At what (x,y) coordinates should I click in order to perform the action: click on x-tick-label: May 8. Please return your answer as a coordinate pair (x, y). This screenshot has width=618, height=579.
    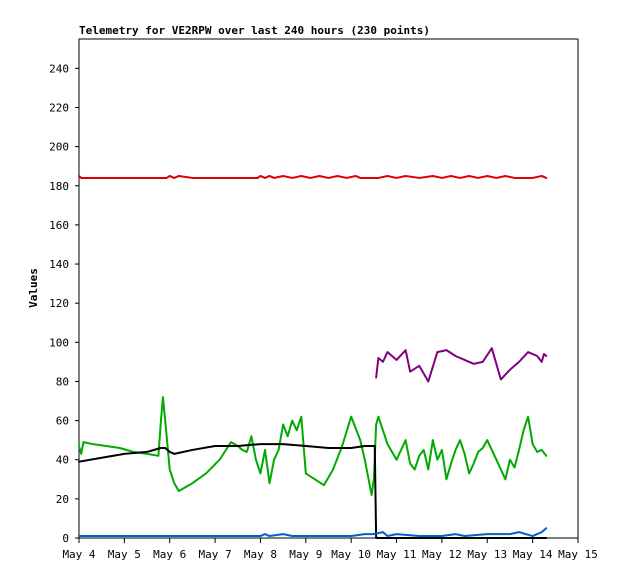
    Looking at the image, I should click on (260, 554).